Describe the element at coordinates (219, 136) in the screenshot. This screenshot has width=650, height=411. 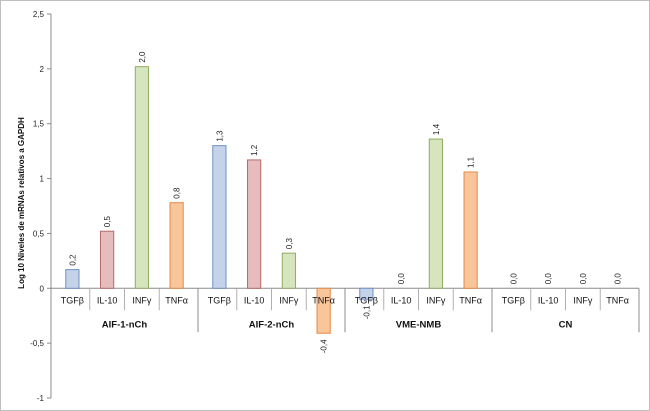
I see `data-label: 1,3` at that location.